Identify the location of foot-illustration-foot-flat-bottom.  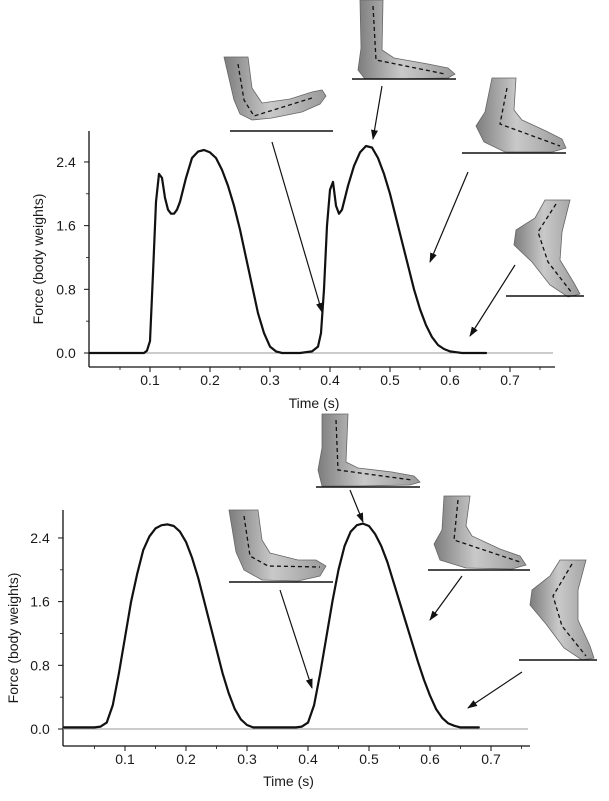
(368, 450).